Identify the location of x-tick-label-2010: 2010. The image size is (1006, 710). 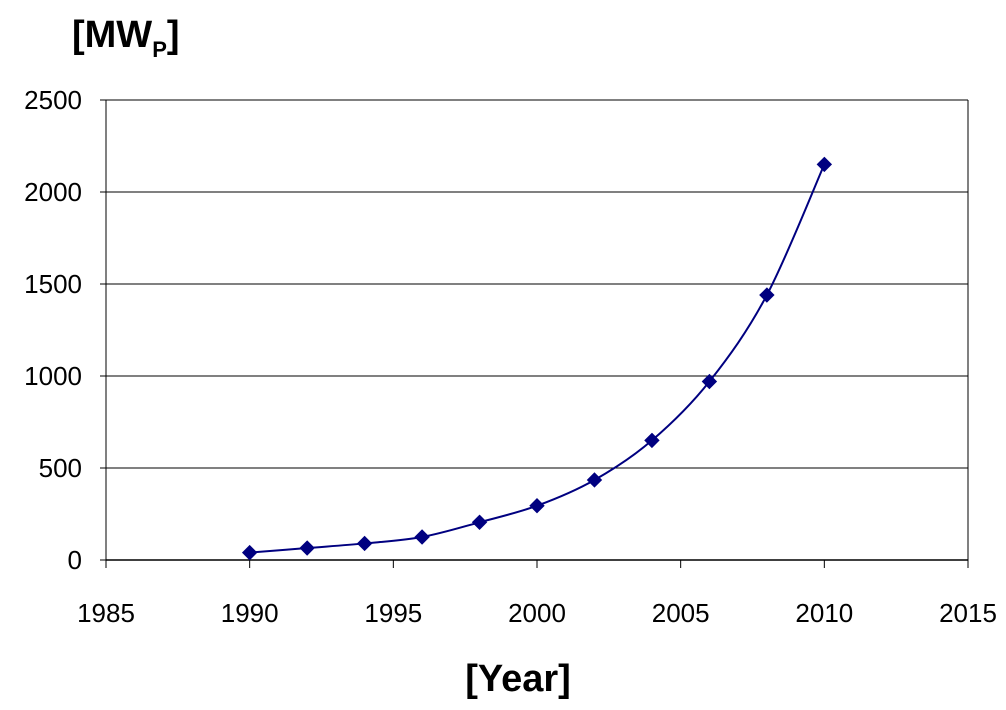
(824, 613).